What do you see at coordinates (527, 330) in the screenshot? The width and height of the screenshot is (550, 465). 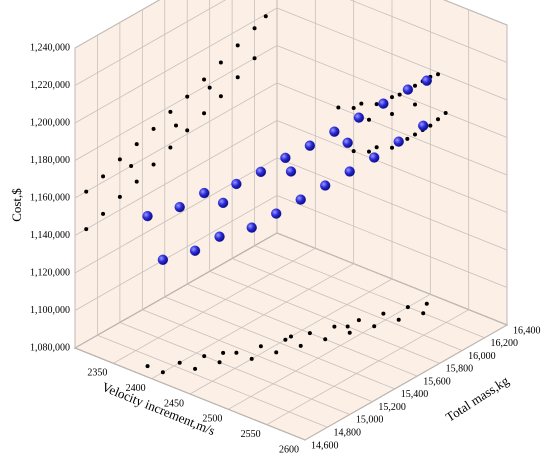 I see `y-tick-label: 16,400` at bounding box center [527, 330].